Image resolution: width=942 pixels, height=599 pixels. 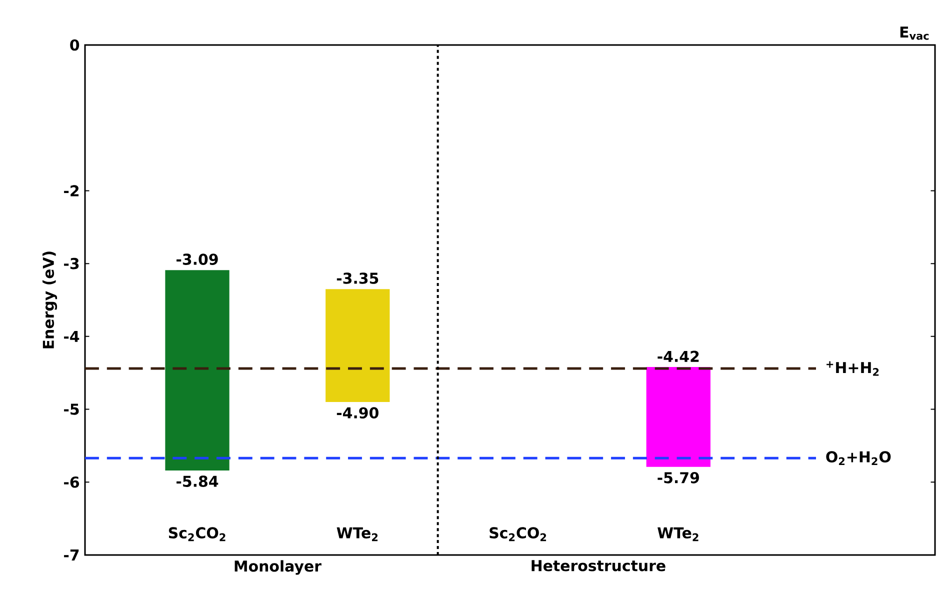 I want to click on y-tick-label: -2, so click(x=71, y=190).